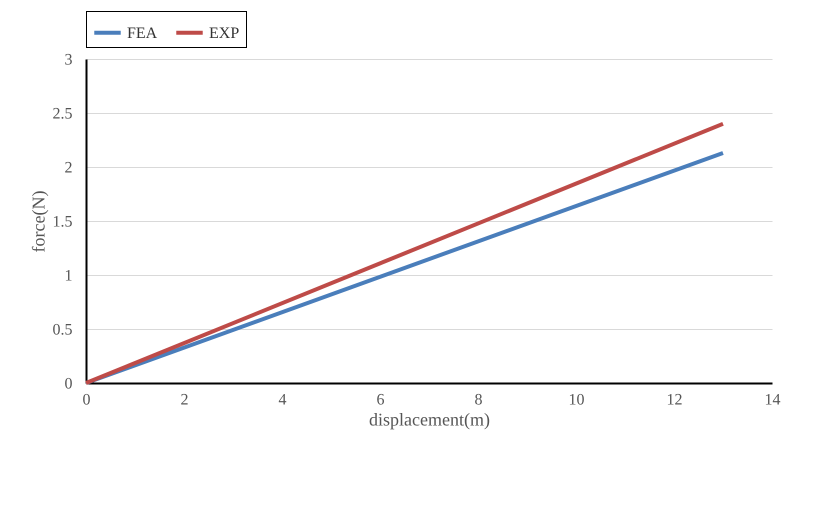 The height and width of the screenshot is (508, 832). I want to click on legend-label: FEA, so click(142, 33).